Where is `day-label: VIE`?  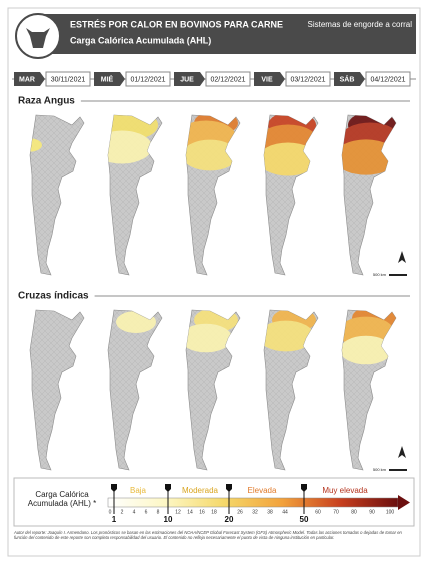
day-label: VIE is located at coordinates (267, 79).